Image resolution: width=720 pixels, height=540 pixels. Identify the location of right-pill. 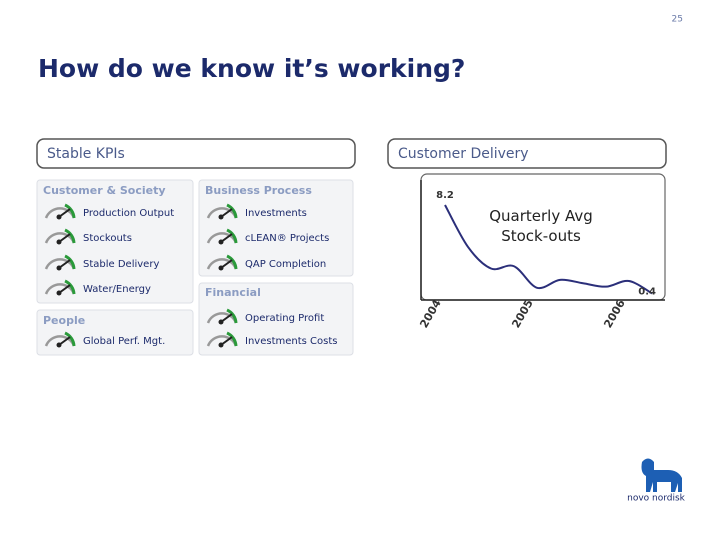
(527, 153).